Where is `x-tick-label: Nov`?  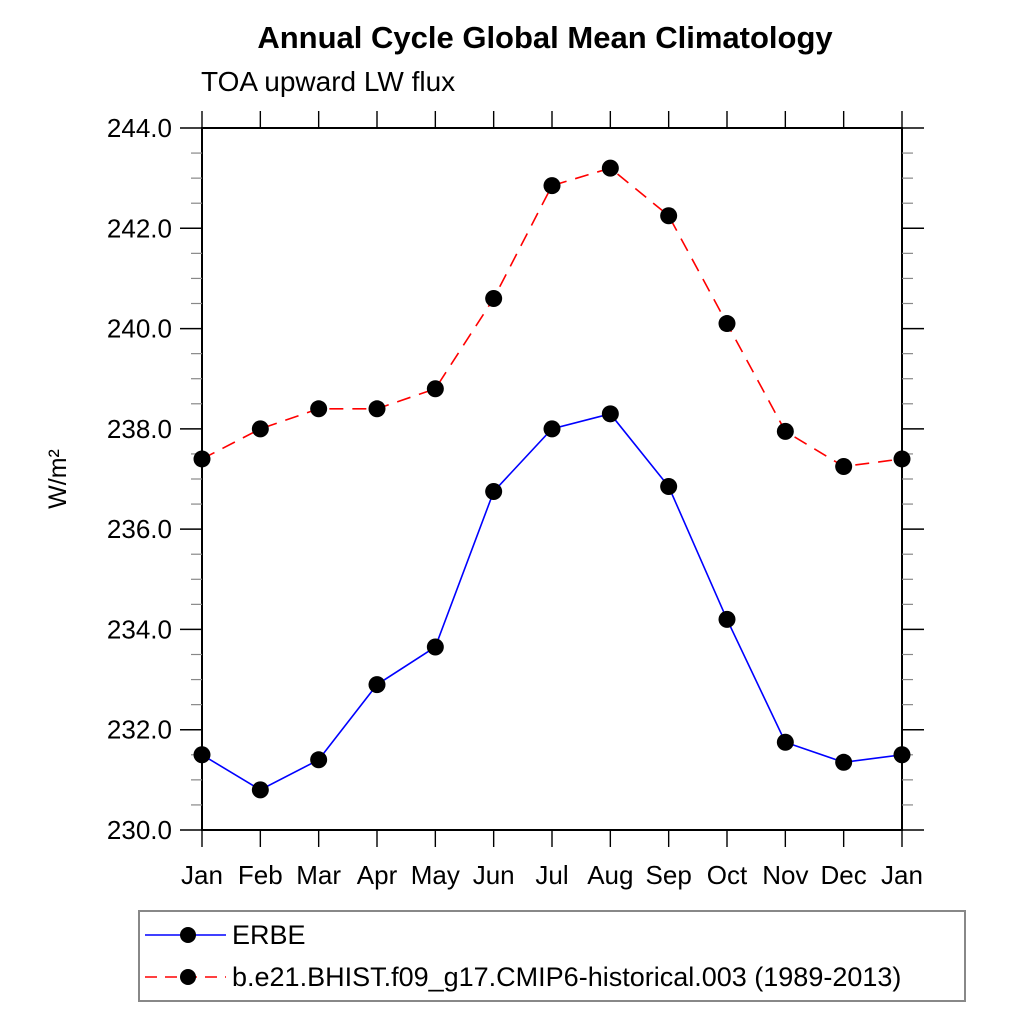
x-tick-label: Nov is located at coordinates (785, 875).